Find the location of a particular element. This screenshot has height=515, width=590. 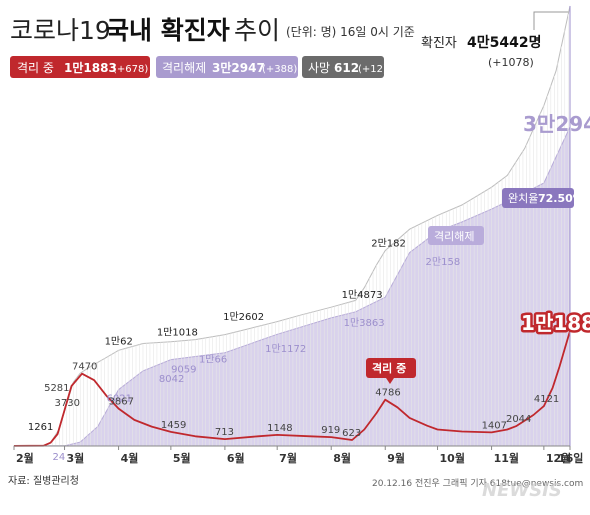

recovery-rate-tag: 완치율 72.50% is located at coordinates (543, 198).